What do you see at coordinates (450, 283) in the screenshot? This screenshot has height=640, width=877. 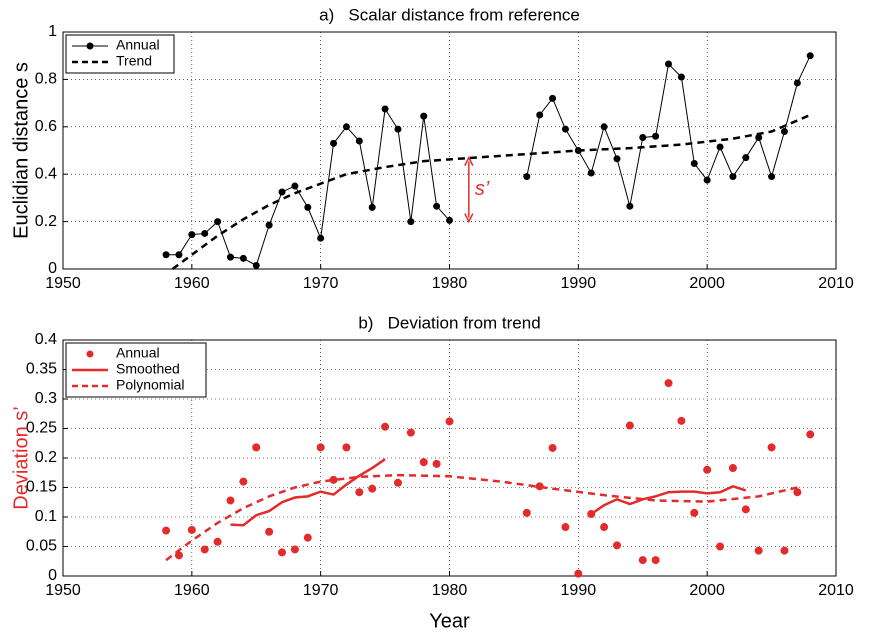 I see `x-tick-label: 1980` at bounding box center [450, 283].